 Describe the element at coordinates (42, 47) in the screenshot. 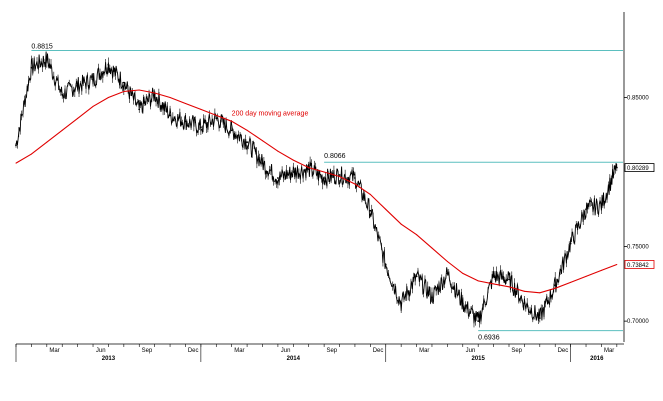

I see `annotation-high: 0.8815` at that location.